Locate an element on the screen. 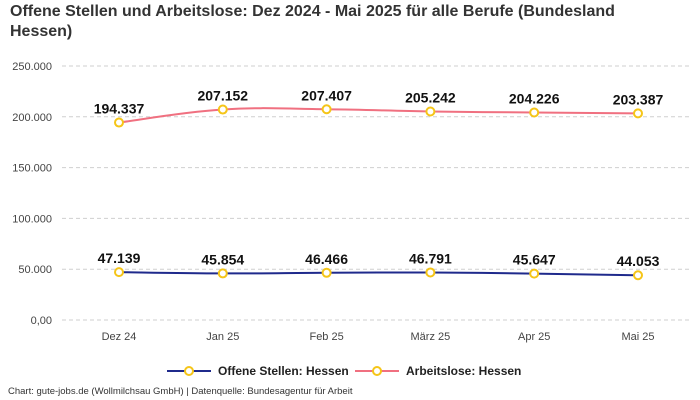 The image size is (700, 400). data-label: 46.466 is located at coordinates (326, 259).